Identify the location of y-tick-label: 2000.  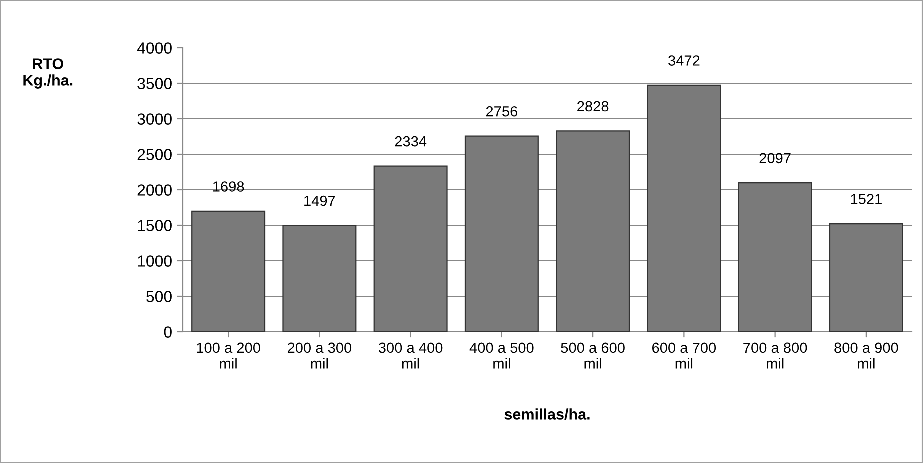
(155, 190).